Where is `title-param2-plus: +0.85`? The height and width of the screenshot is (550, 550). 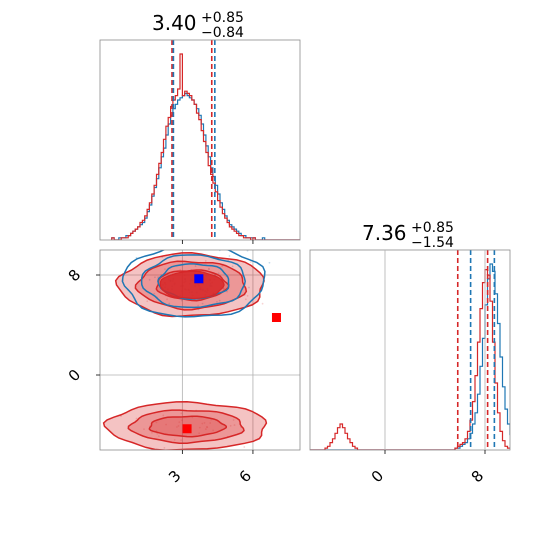
title-param2-plus: +0.85 is located at coordinates (432, 228).